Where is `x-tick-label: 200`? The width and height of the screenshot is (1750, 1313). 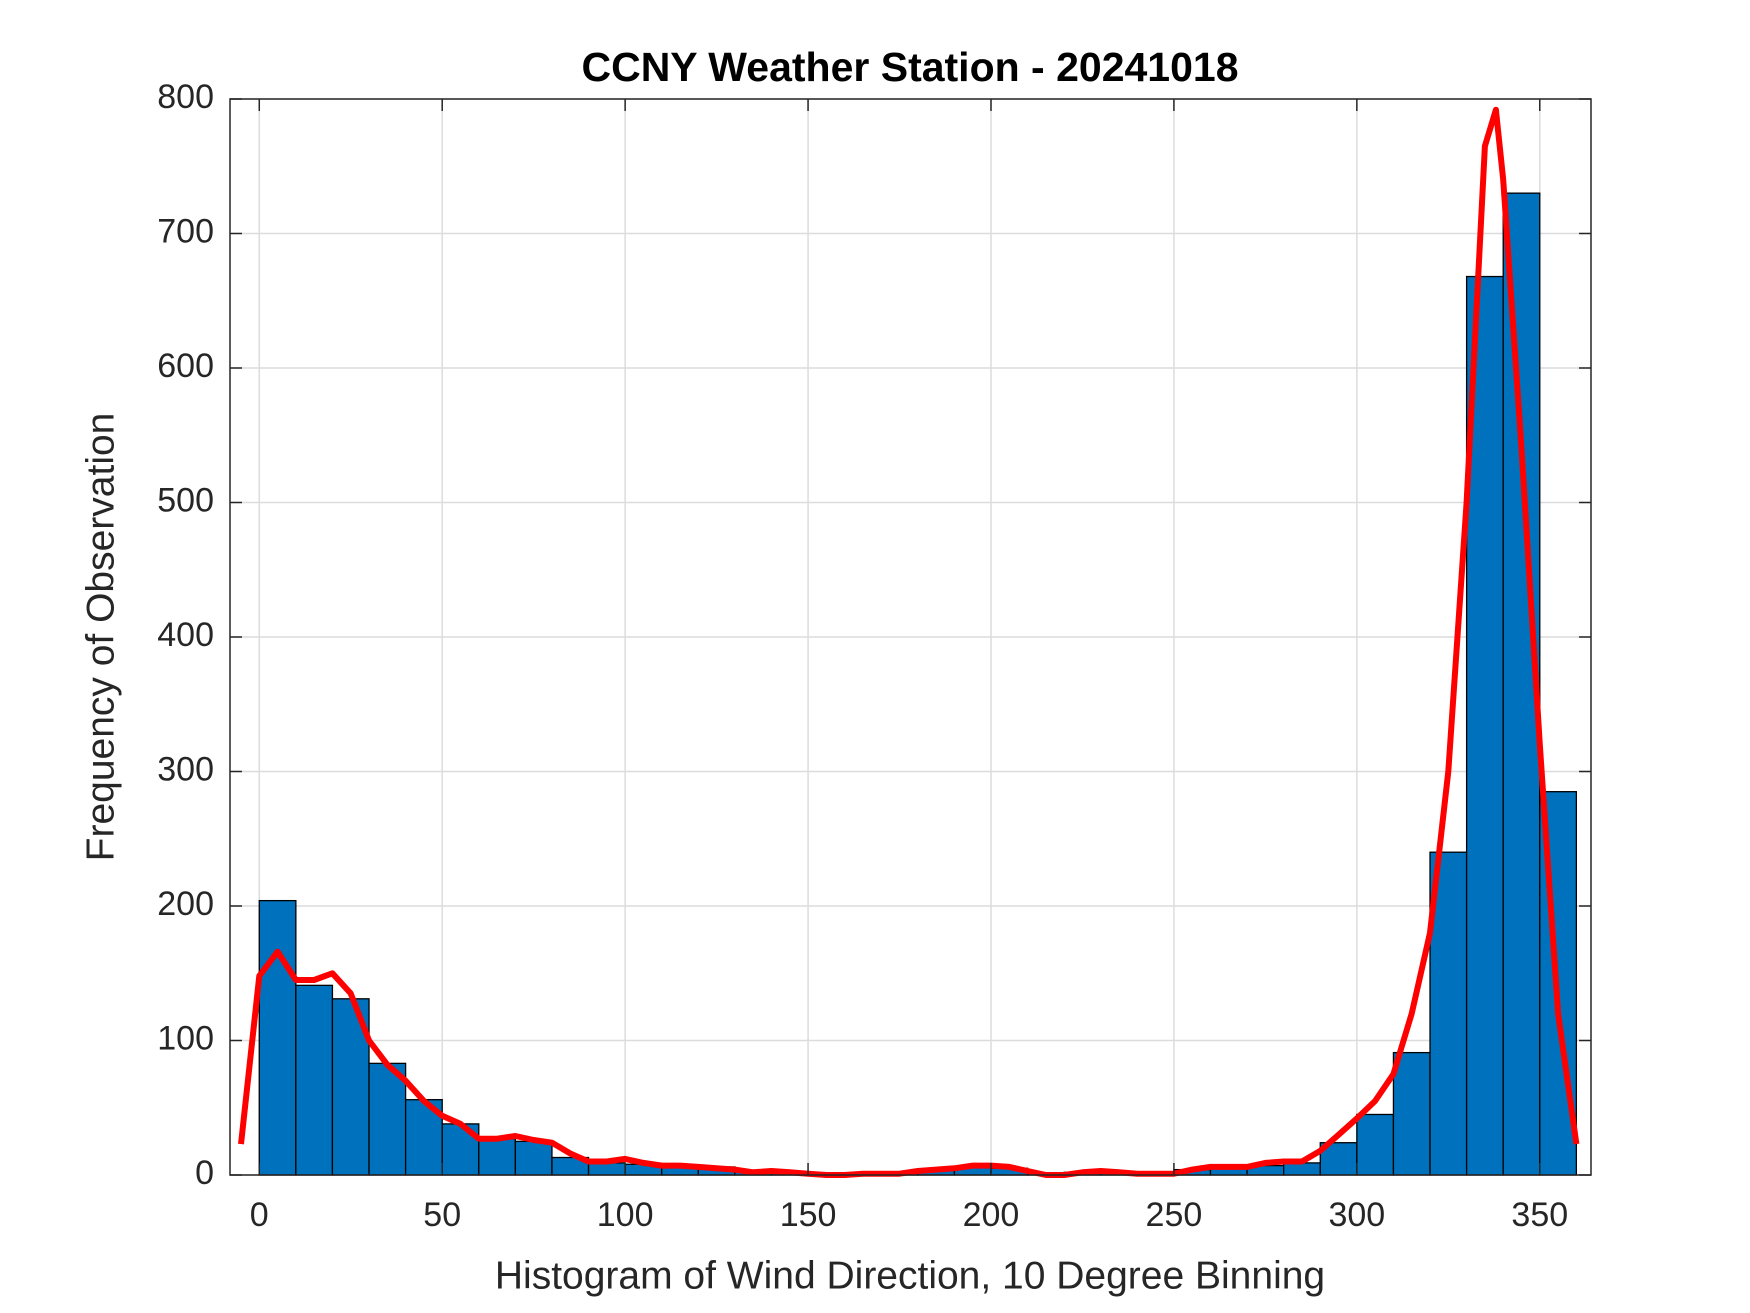
x-tick-label: 200 is located at coordinates (991, 1215).